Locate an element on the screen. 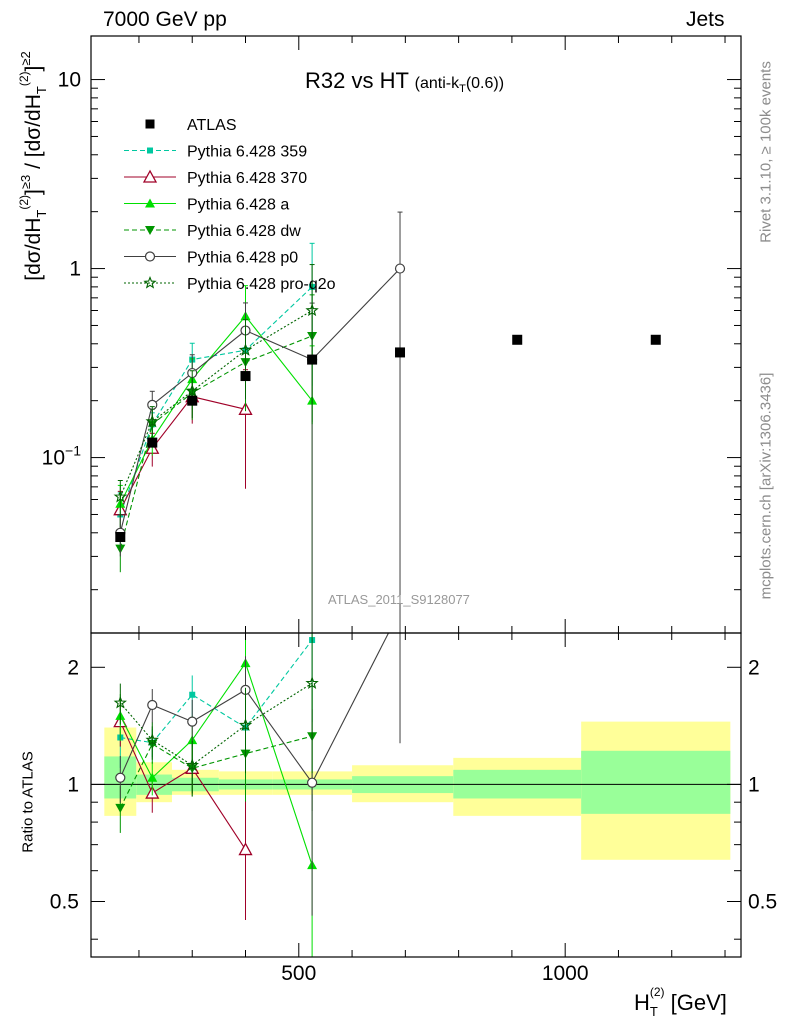 The height and width of the screenshot is (1024, 786). ratio-panel-series is located at coordinates (257, 795).